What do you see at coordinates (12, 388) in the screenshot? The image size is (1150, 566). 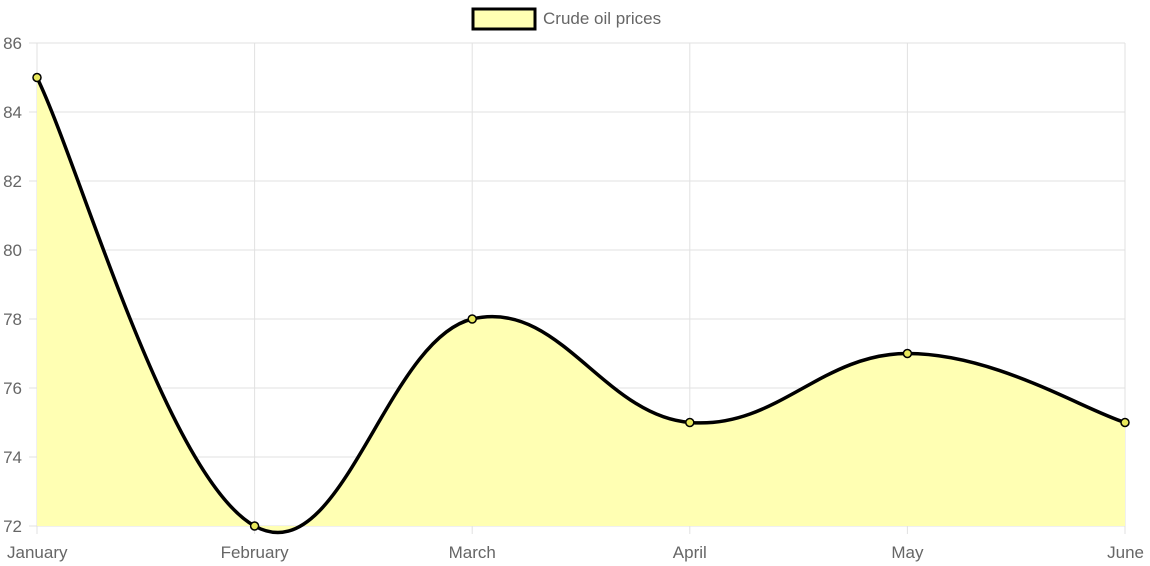 I see `y-tick-label: 76` at bounding box center [12, 388].